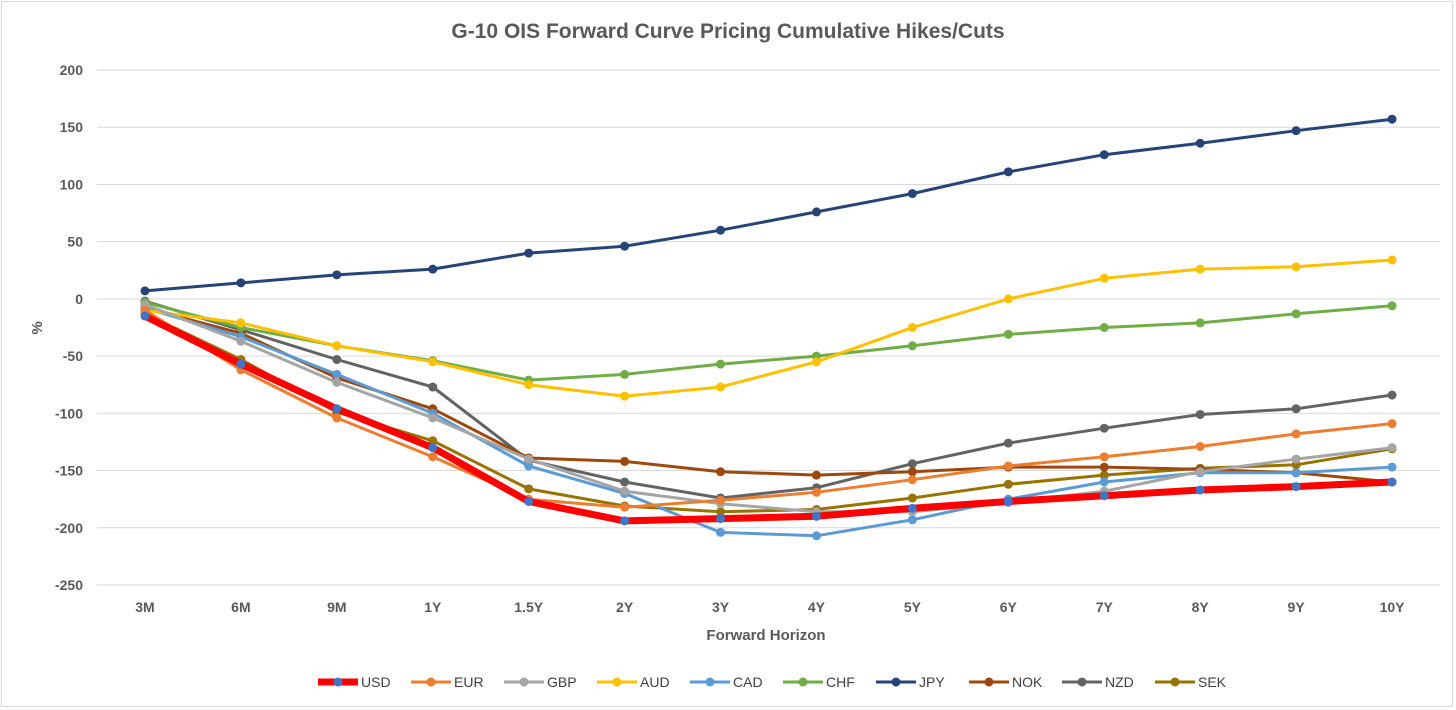 Image resolution: width=1456 pixels, height=710 pixels. What do you see at coordinates (913, 607) in the screenshot?
I see `x-tick-label: 5Y` at bounding box center [913, 607].